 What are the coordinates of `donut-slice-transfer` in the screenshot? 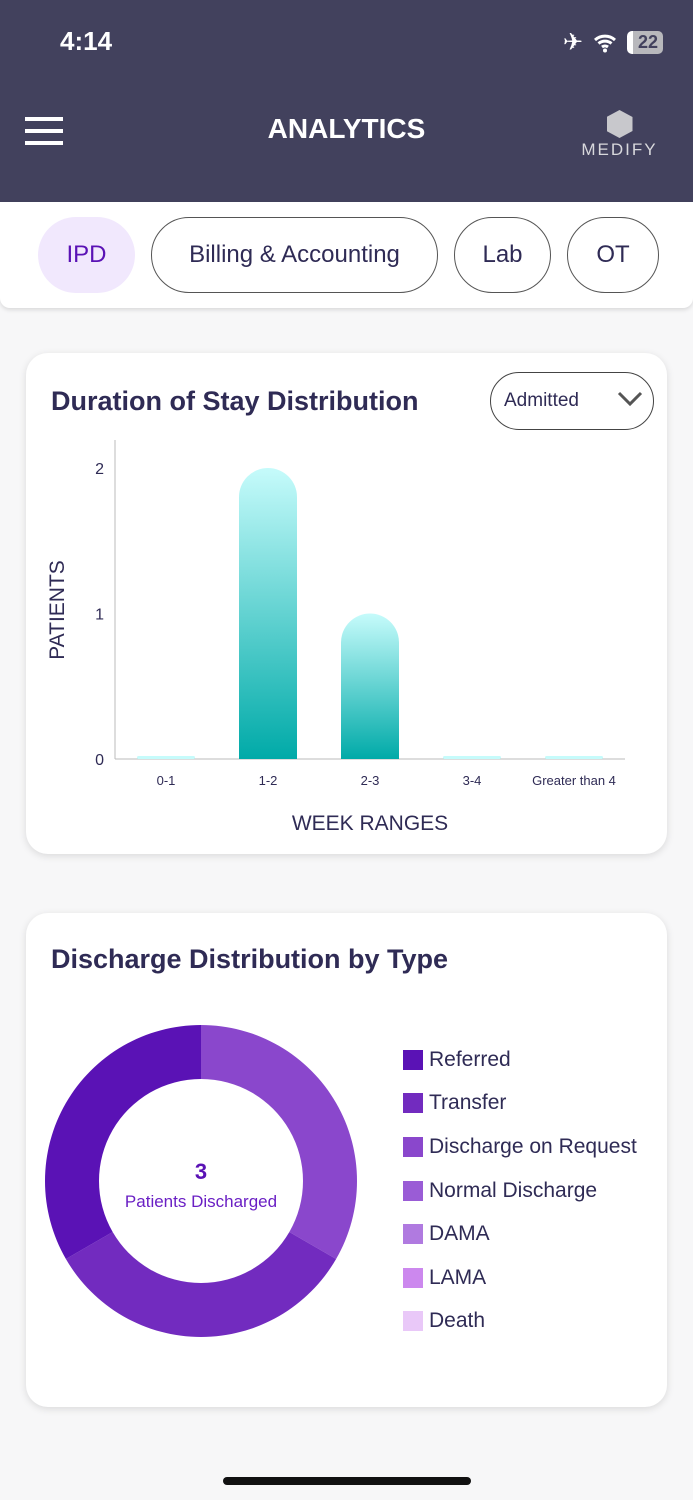 It's located at (201, 1284).